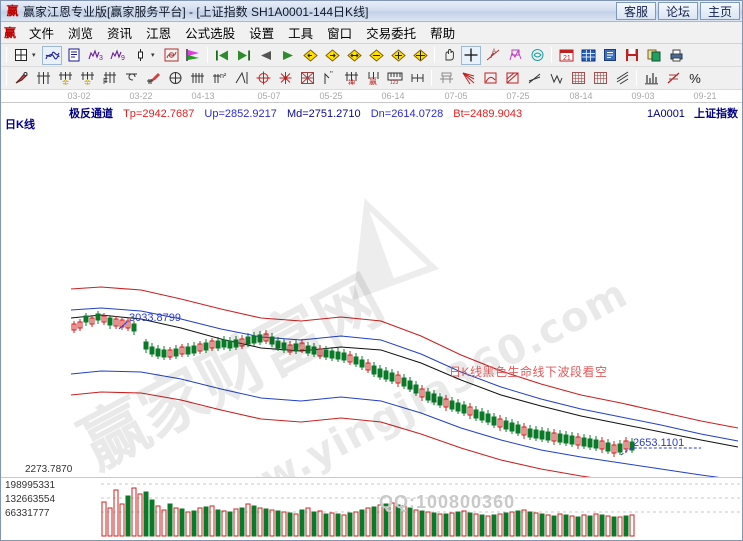 This screenshot has height=541, width=743. Describe the element at coordinates (109, 78) in the screenshot. I see `fib-f-button: F` at that location.